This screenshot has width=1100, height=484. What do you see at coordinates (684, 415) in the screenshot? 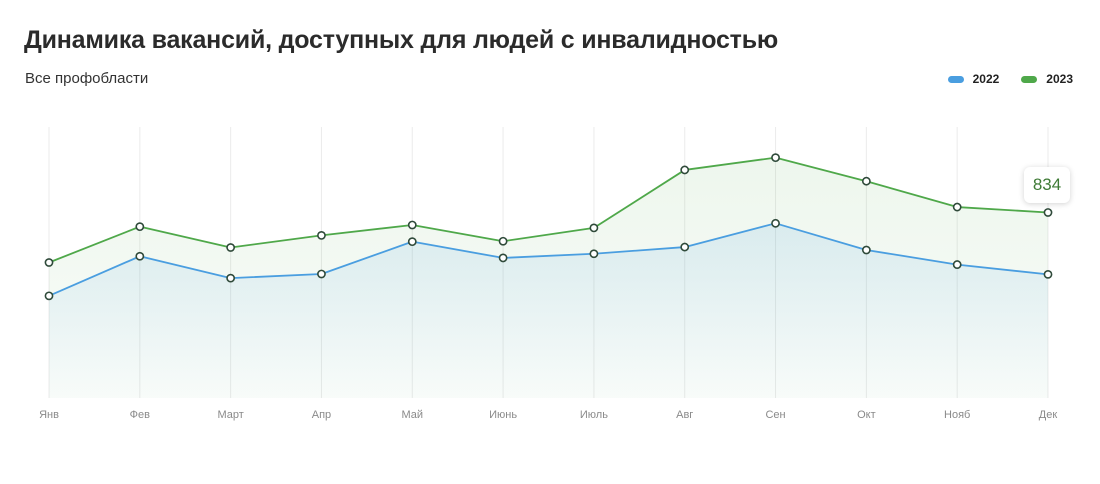
I see `x-tick-label: Авг` at bounding box center [684, 415].